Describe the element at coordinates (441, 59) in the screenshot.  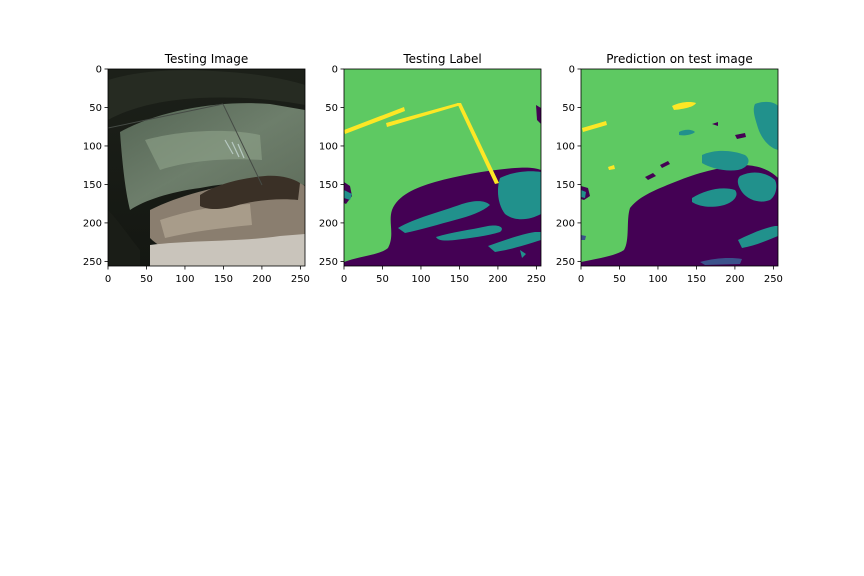
I see `panel-title: Testing Label` at that location.